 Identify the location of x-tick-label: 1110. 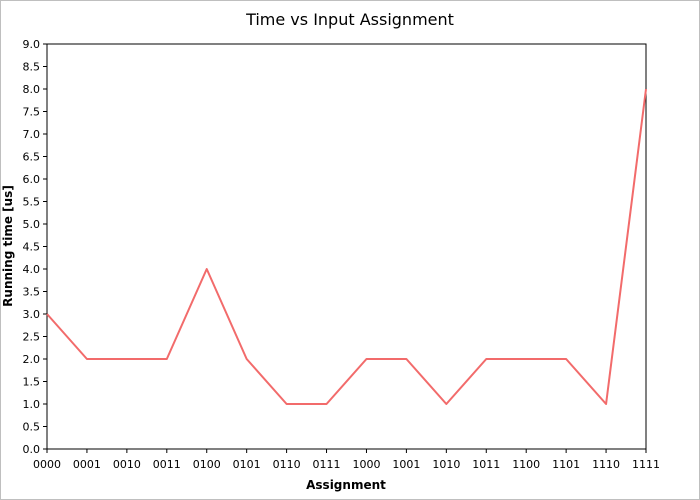
(606, 464).